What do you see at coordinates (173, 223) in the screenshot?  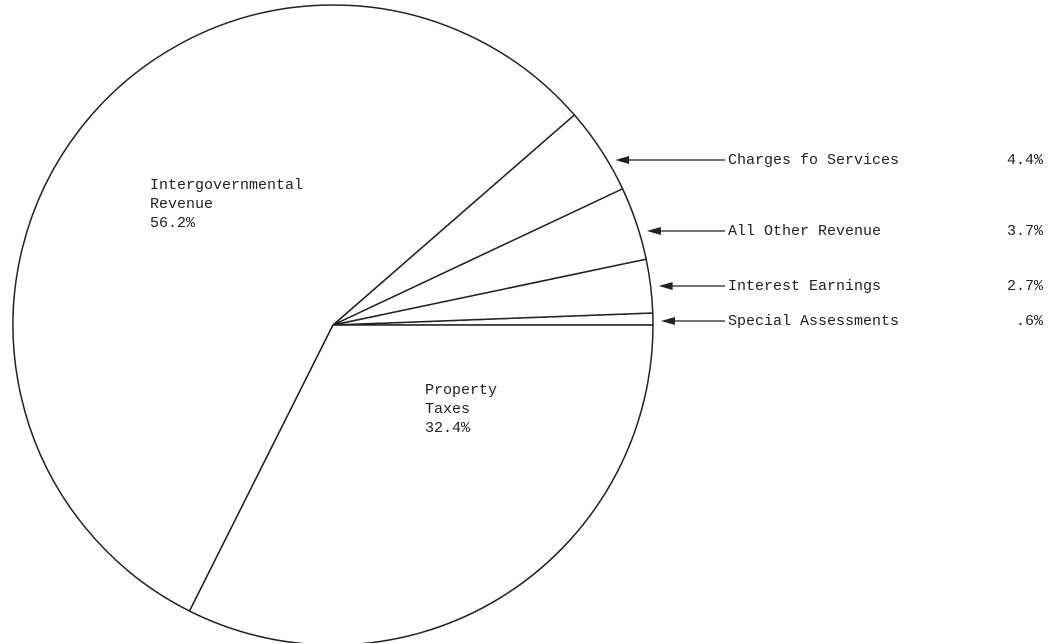 I see `slice-value-label: 56.2%` at bounding box center [173, 223].